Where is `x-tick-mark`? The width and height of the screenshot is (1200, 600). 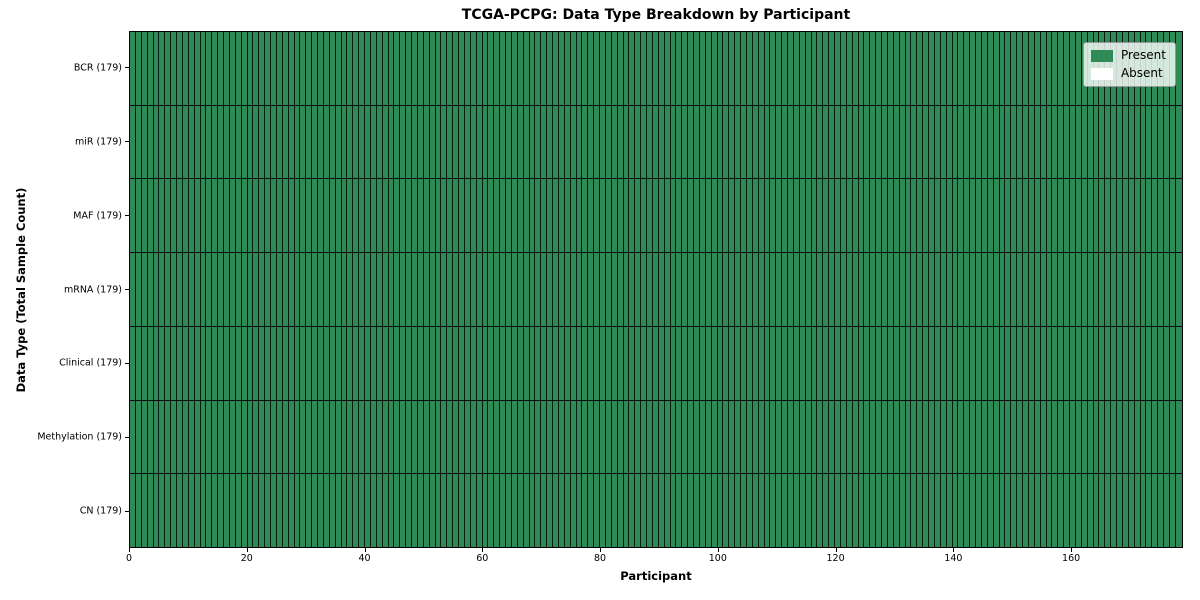 x-tick-mark is located at coordinates (1072, 550).